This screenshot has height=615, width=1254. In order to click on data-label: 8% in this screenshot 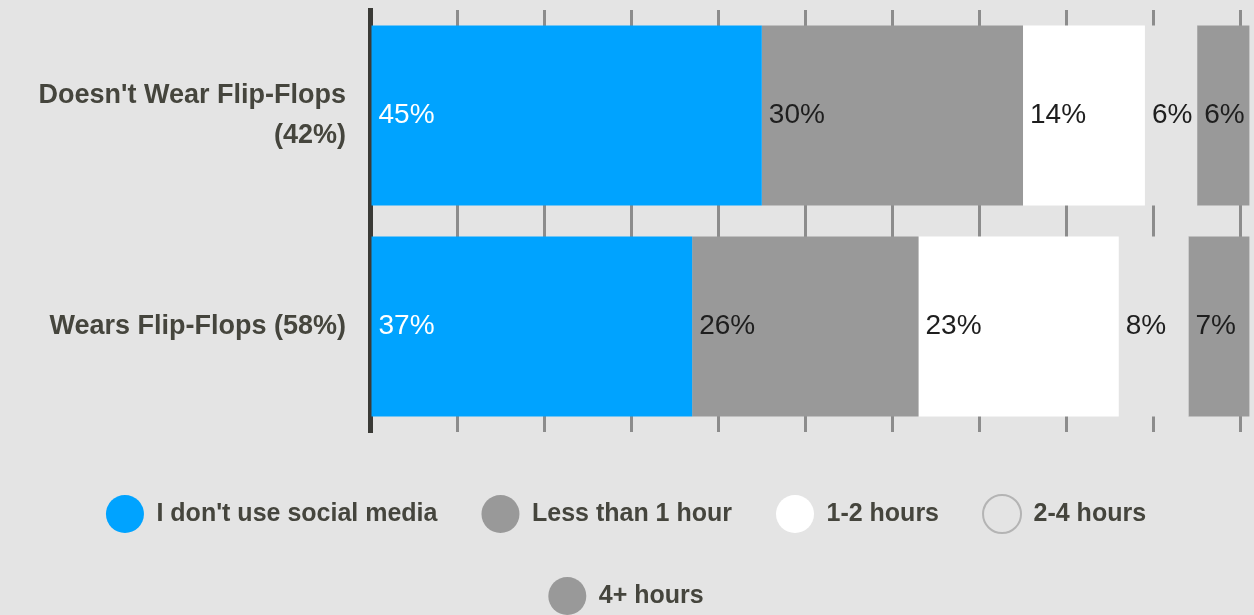, I will do `click(1146, 325)`.